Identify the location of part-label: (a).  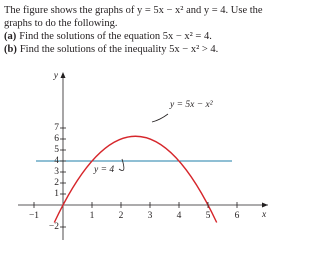
(10, 36).